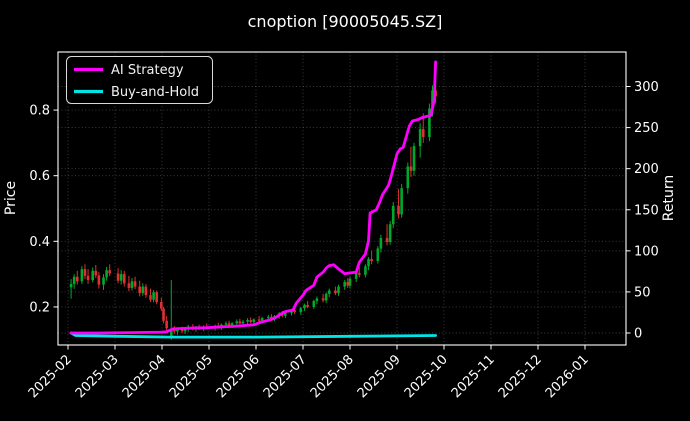 The height and width of the screenshot is (421, 690). I want to click on y-tick-label-right: 50, so click(642, 292).